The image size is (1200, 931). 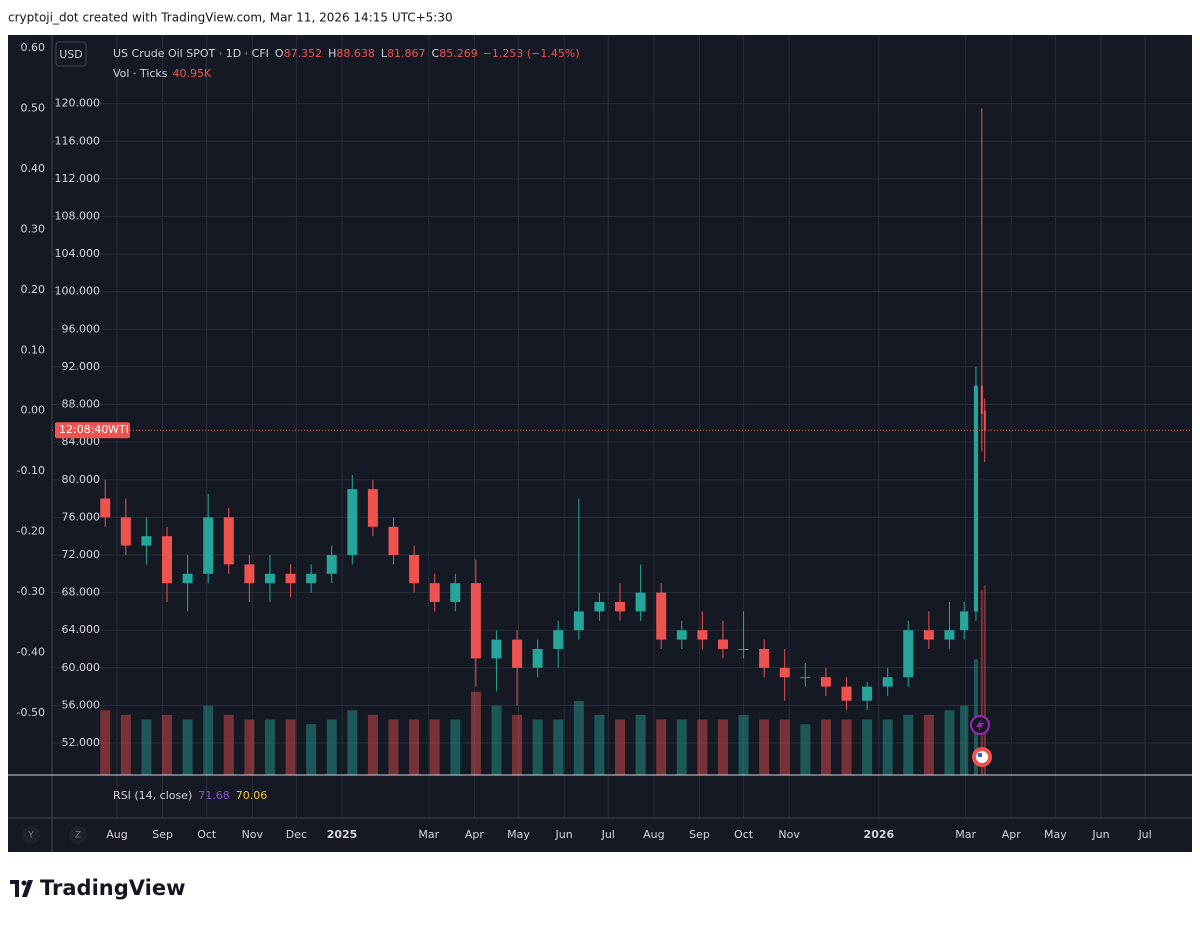 What do you see at coordinates (965, 834) in the screenshot?
I see `x-tick-label: Mar` at bounding box center [965, 834].